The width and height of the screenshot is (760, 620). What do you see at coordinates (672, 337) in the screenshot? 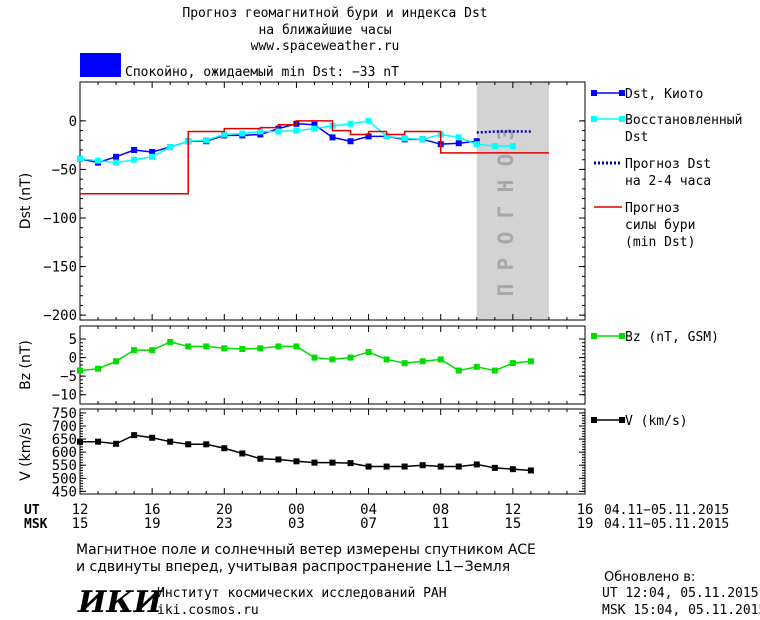
I see `legend-label: Bz (nT, GSM)` at bounding box center [672, 337].